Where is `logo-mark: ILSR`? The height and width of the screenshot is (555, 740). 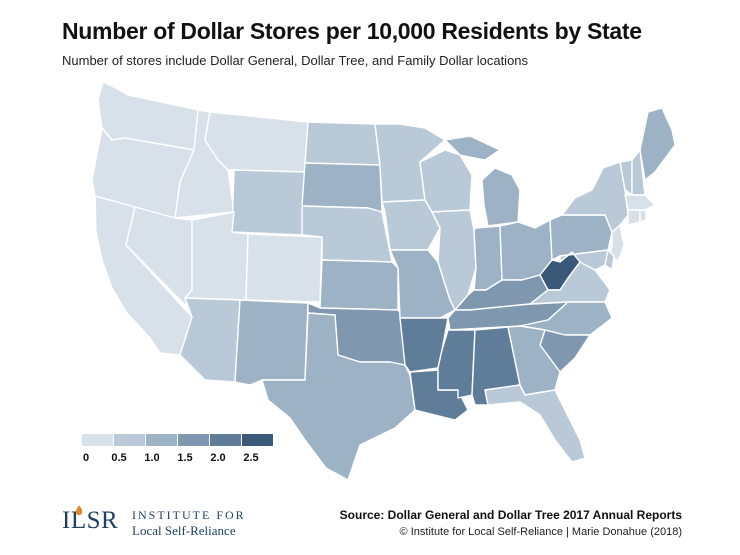
logo-mark: ILSR is located at coordinates (90, 520).